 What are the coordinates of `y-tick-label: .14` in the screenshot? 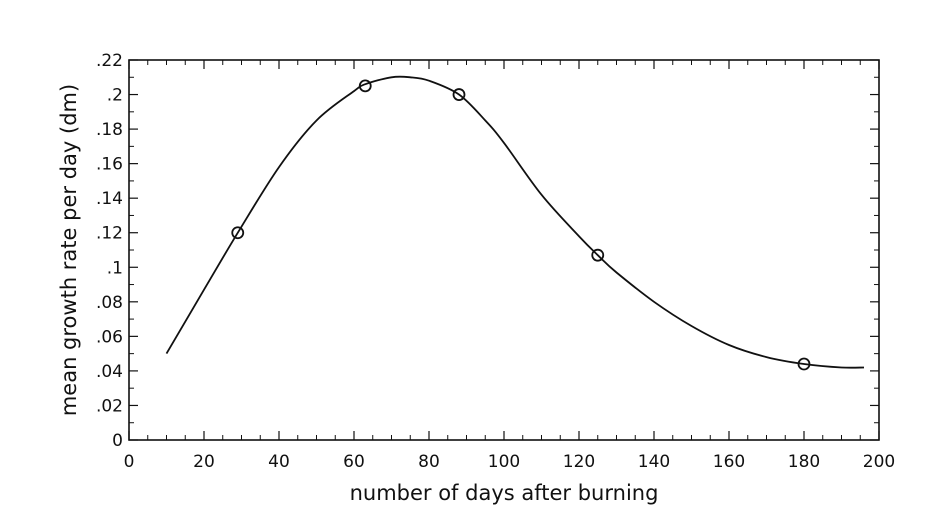 It's located at (109, 199).